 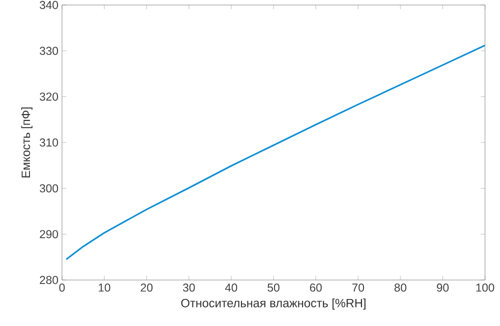 I want to click on x-tick-label: 40, so click(x=231, y=288).